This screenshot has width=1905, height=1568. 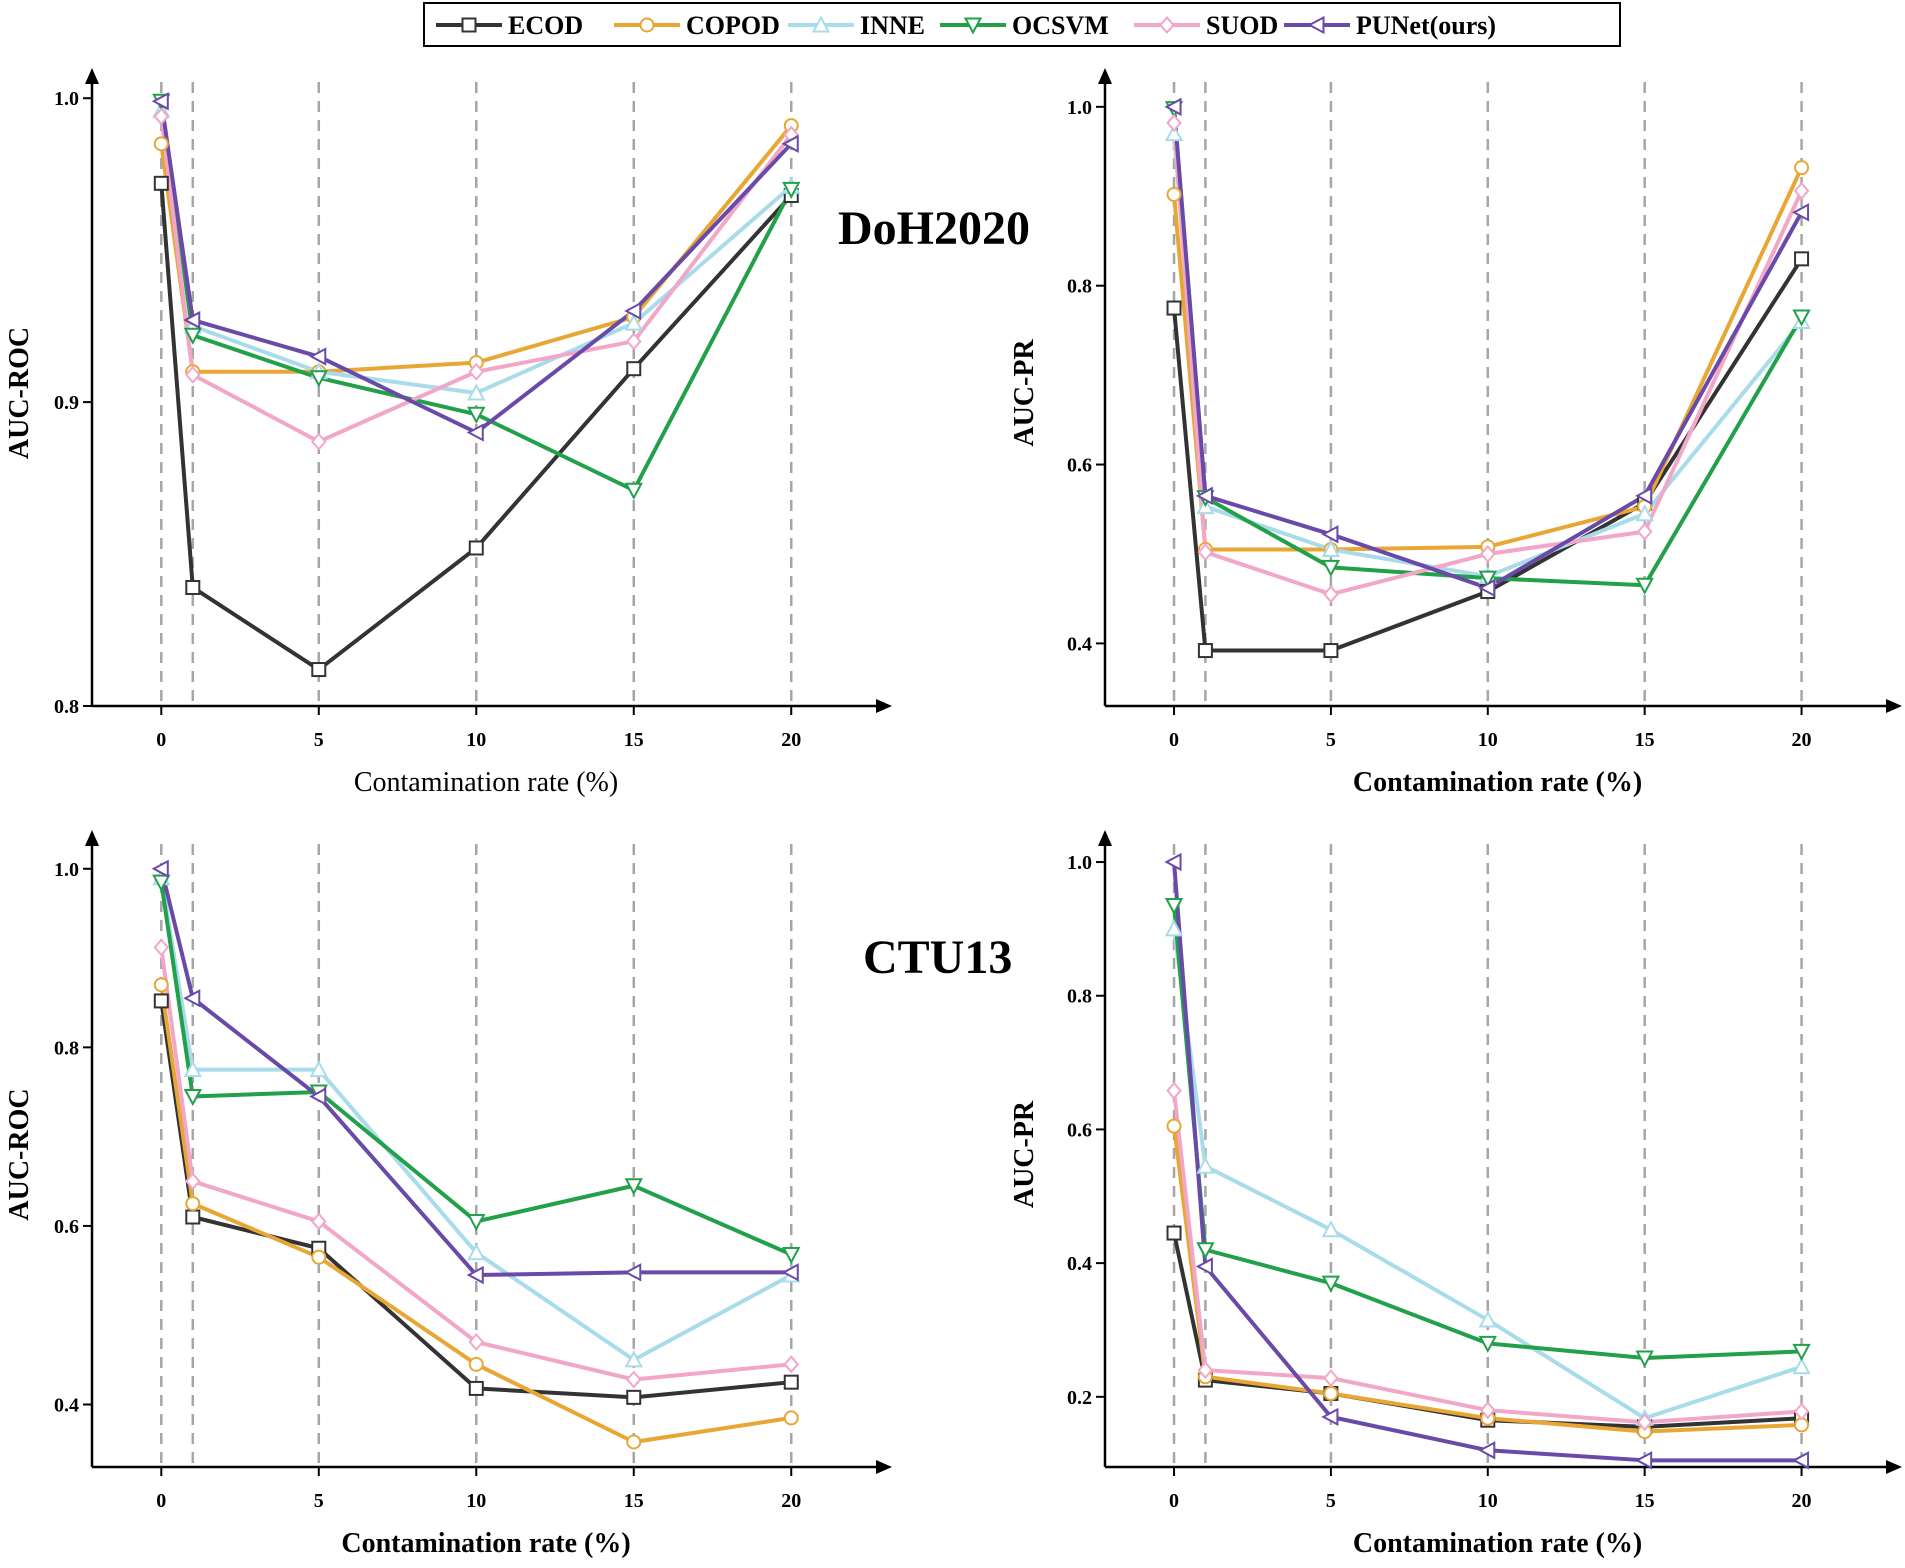 I want to click on legend-marker-copod, so click(x=647, y=25).